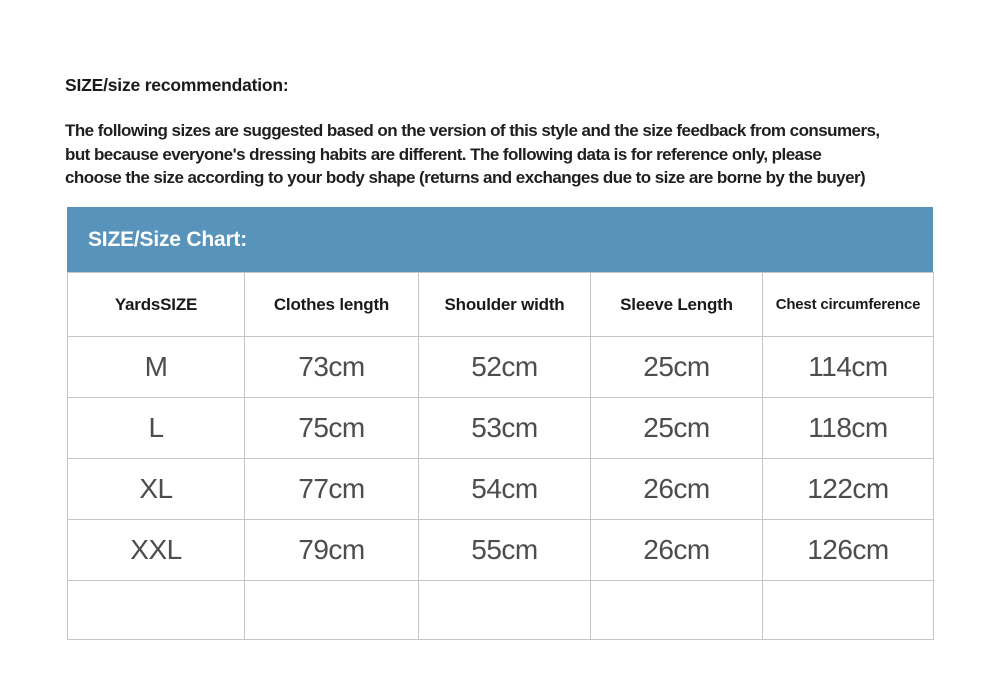 The width and height of the screenshot is (1000, 674). I want to click on clothes-length-value: 73cm, so click(331, 367).